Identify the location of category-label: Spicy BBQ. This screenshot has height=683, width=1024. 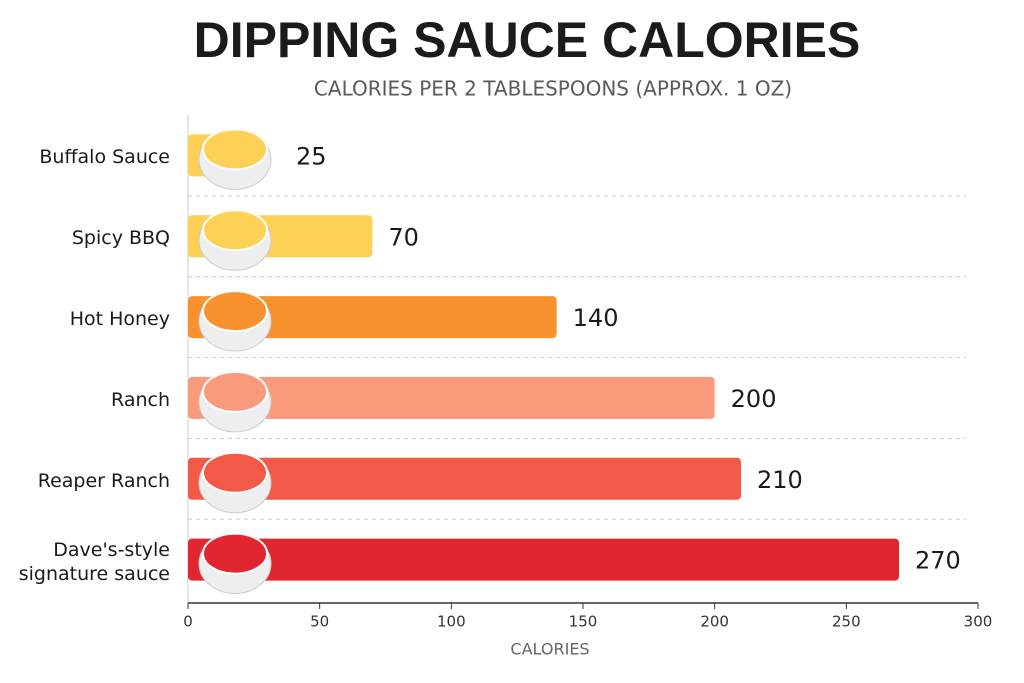
(120, 238).